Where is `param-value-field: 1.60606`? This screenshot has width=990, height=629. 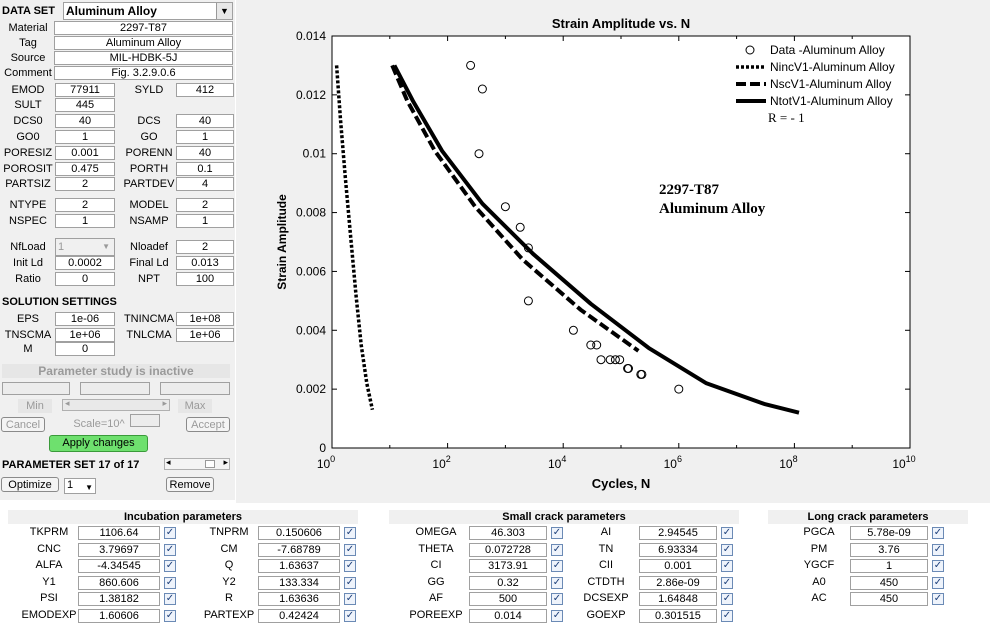 param-value-field: 1.60606 is located at coordinates (119, 615).